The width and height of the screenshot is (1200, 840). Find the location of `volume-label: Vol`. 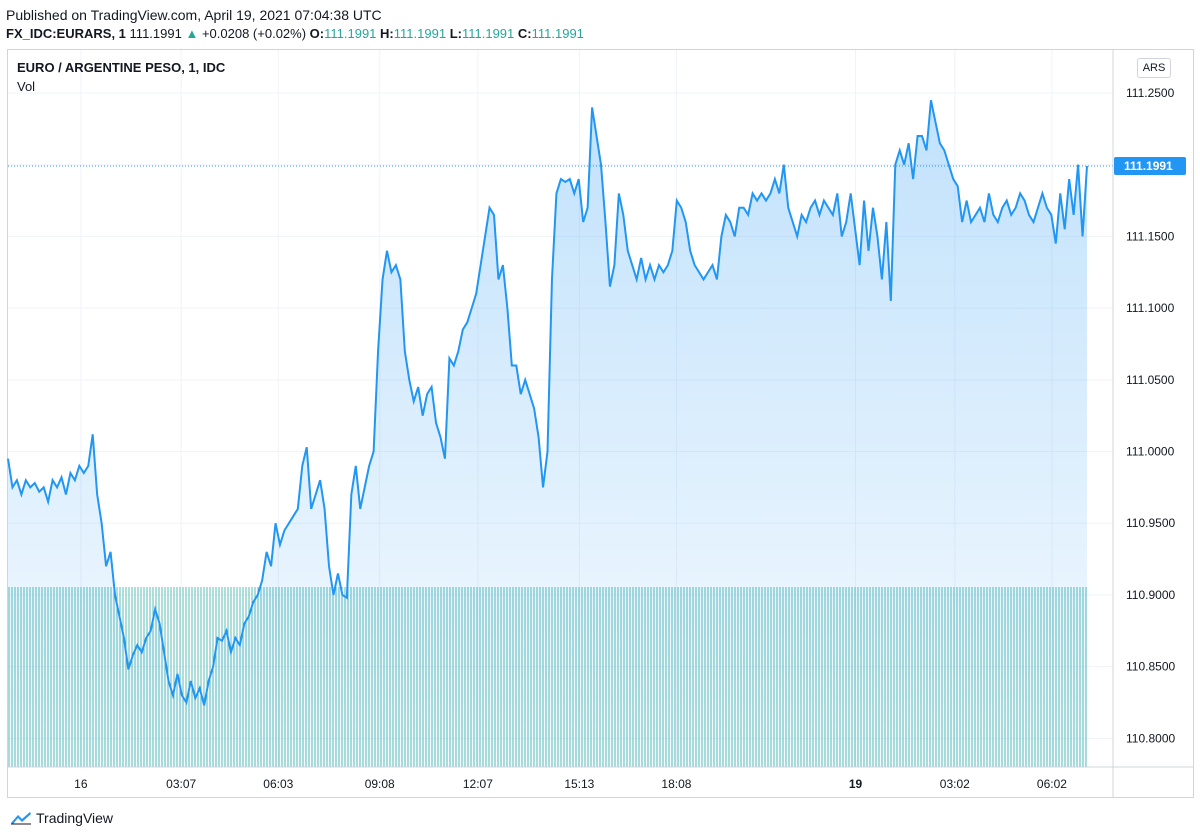

volume-label: Vol is located at coordinates (26, 86).